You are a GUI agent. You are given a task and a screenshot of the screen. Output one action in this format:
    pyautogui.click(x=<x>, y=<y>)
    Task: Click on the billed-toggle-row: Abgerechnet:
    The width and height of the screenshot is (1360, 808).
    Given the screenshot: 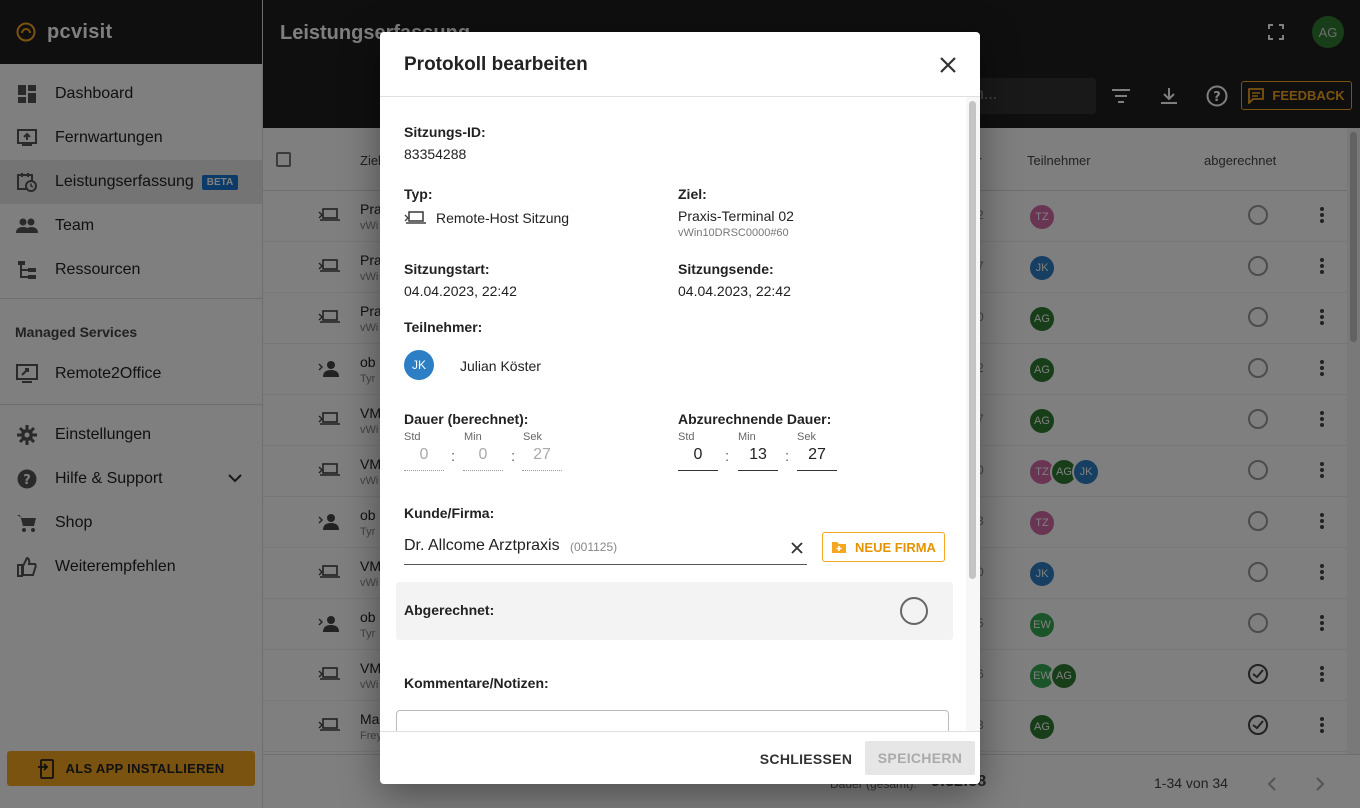 What is the action you would take?
    pyautogui.click(x=674, y=611)
    